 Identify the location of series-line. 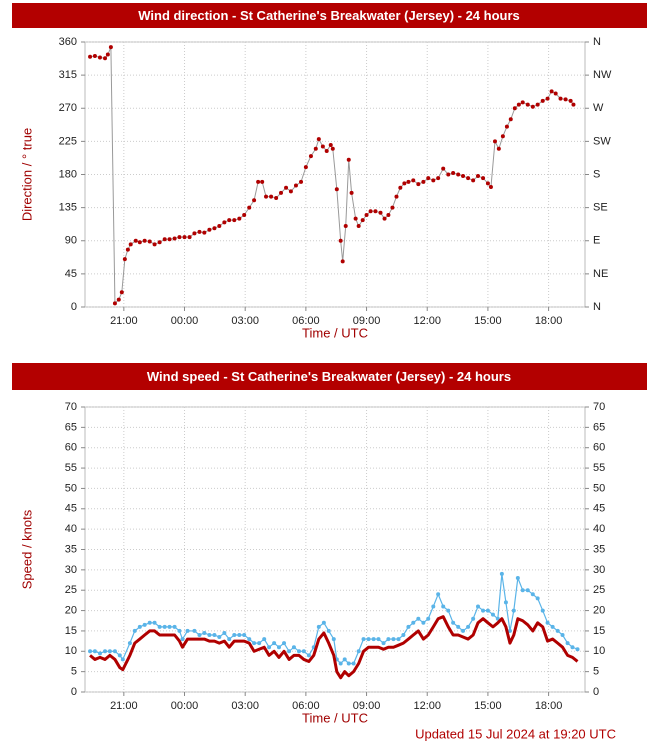
(334, 647).